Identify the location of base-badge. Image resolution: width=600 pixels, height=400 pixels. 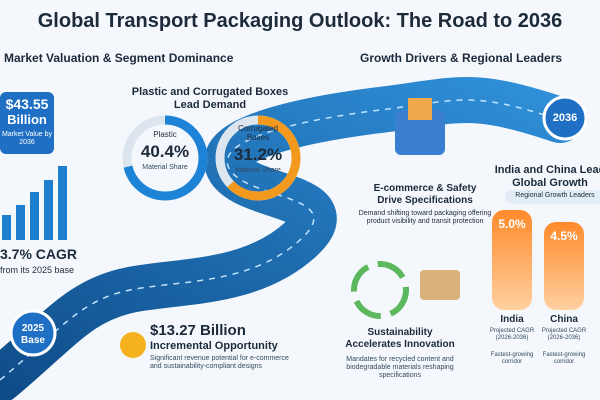
(33, 333).